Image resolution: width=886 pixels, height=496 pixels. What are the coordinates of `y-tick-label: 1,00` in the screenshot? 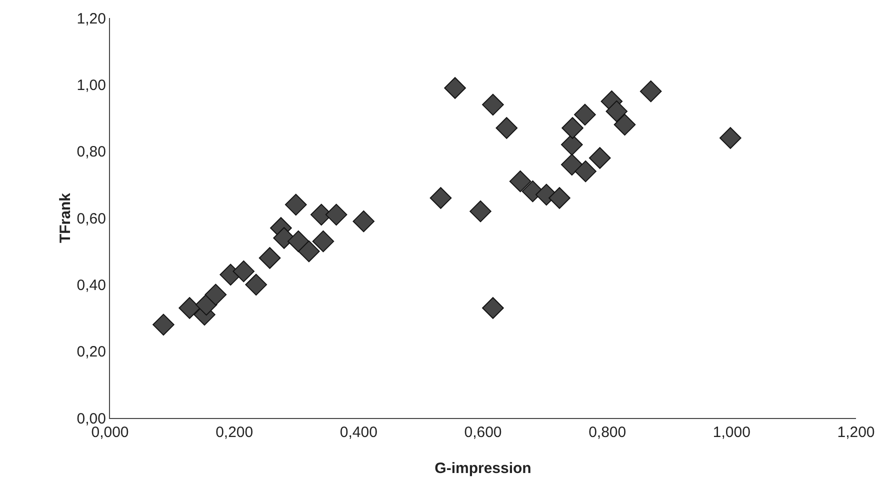 It's located at (91, 85).